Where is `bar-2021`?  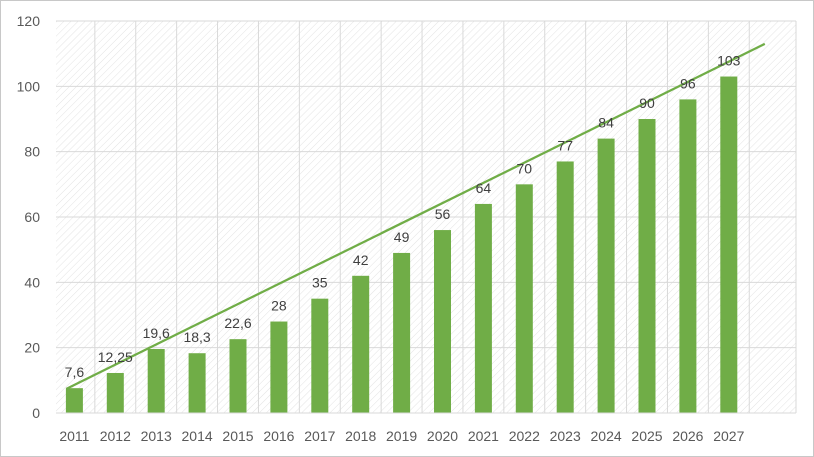
bar-2021 is located at coordinates (483, 308).